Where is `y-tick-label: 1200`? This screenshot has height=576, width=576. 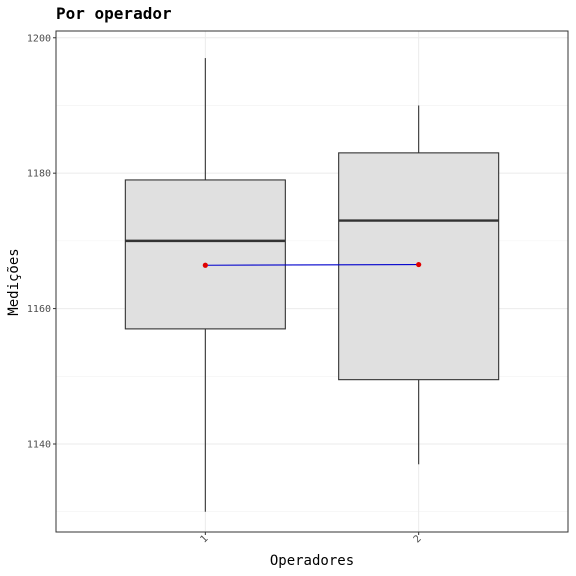 y-tick-label: 1200 is located at coordinates (39, 38).